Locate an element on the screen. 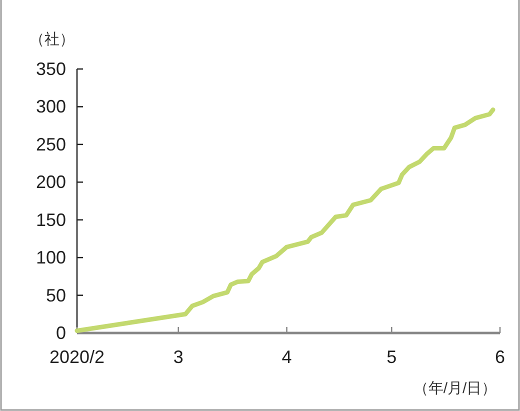  x-tick-label: 3 is located at coordinates (178, 357).